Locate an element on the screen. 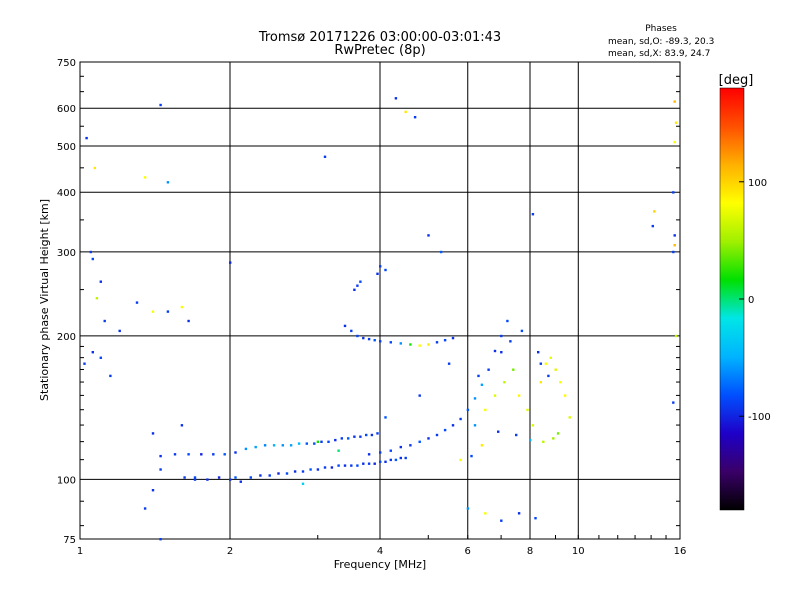 The image size is (800, 600). y-tick-label: 200 is located at coordinates (66, 337).